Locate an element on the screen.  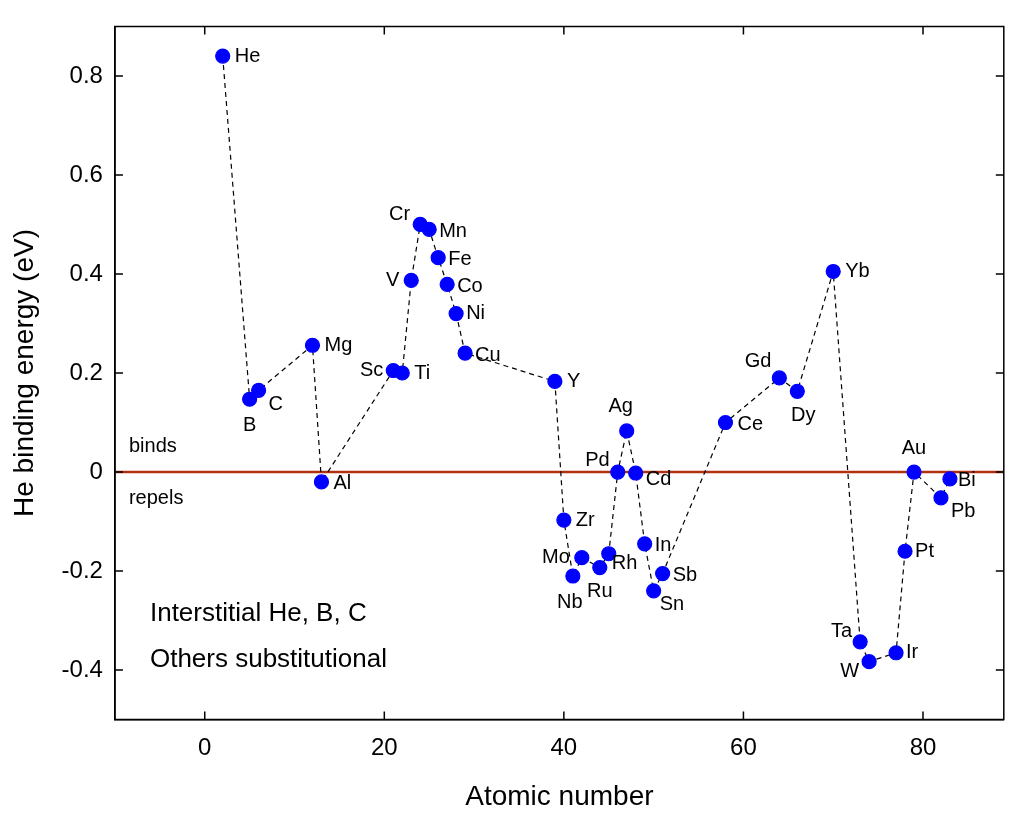
data-label: Ag is located at coordinates (620, 405).